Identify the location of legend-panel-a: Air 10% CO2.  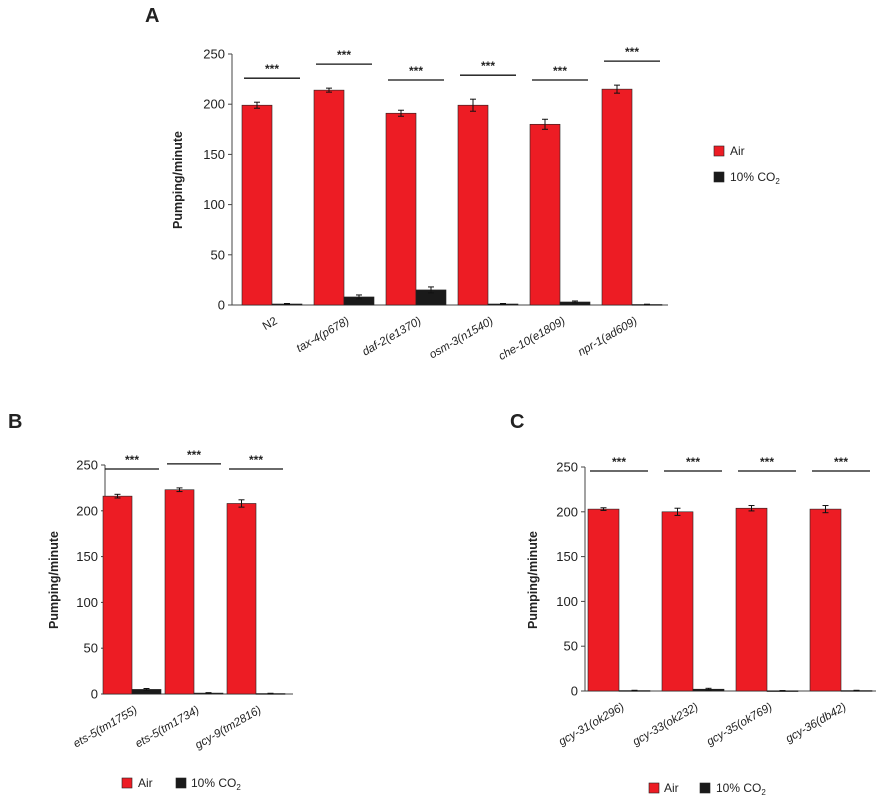
(746, 165).